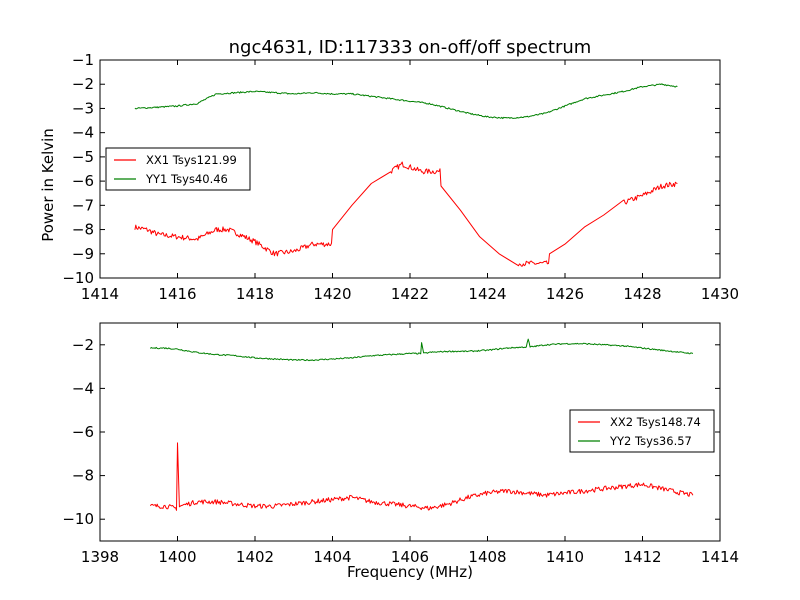 The image size is (800, 600). What do you see at coordinates (100, 557) in the screenshot?
I see `x-tick-label: 1398` at bounding box center [100, 557].